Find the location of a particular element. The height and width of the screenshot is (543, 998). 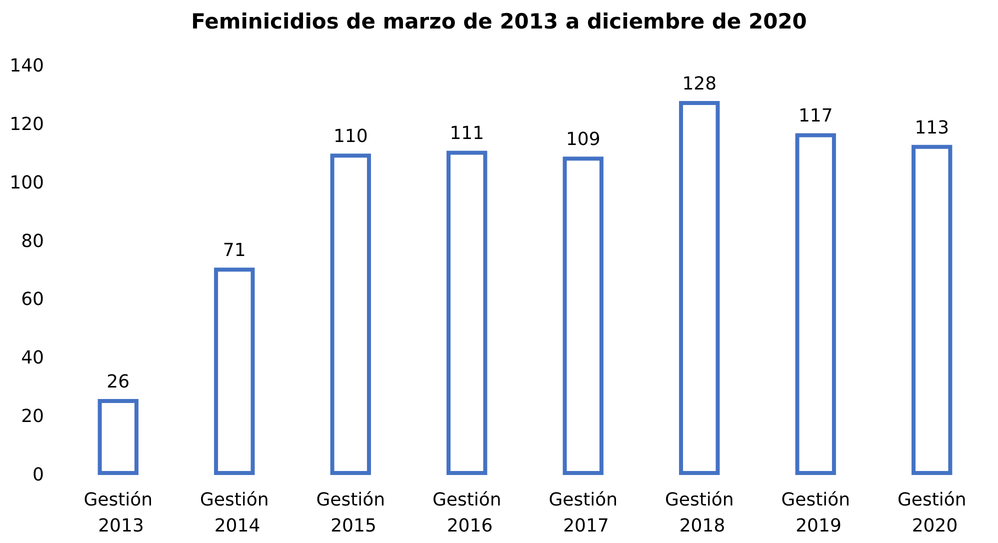

y-tick-label: 100 is located at coordinates (27, 183).